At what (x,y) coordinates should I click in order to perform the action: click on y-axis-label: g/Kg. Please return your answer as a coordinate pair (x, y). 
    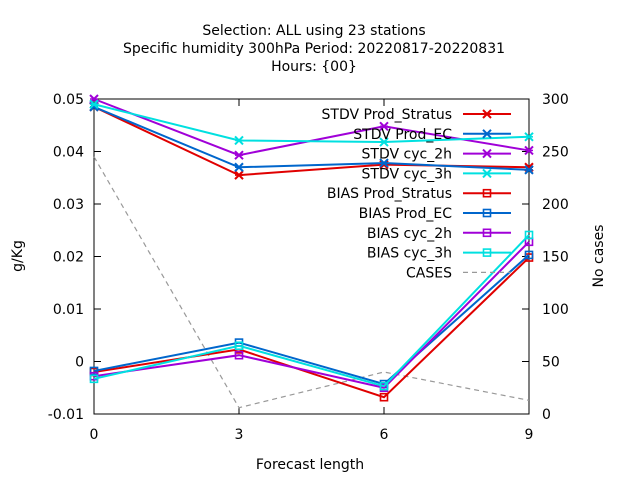
    Looking at the image, I should click on (18, 256).